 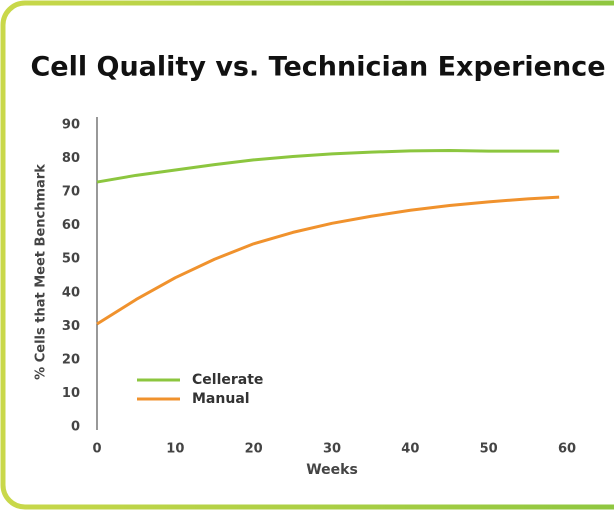 What do you see at coordinates (332, 449) in the screenshot?
I see `x-tick-label: 30` at bounding box center [332, 449].